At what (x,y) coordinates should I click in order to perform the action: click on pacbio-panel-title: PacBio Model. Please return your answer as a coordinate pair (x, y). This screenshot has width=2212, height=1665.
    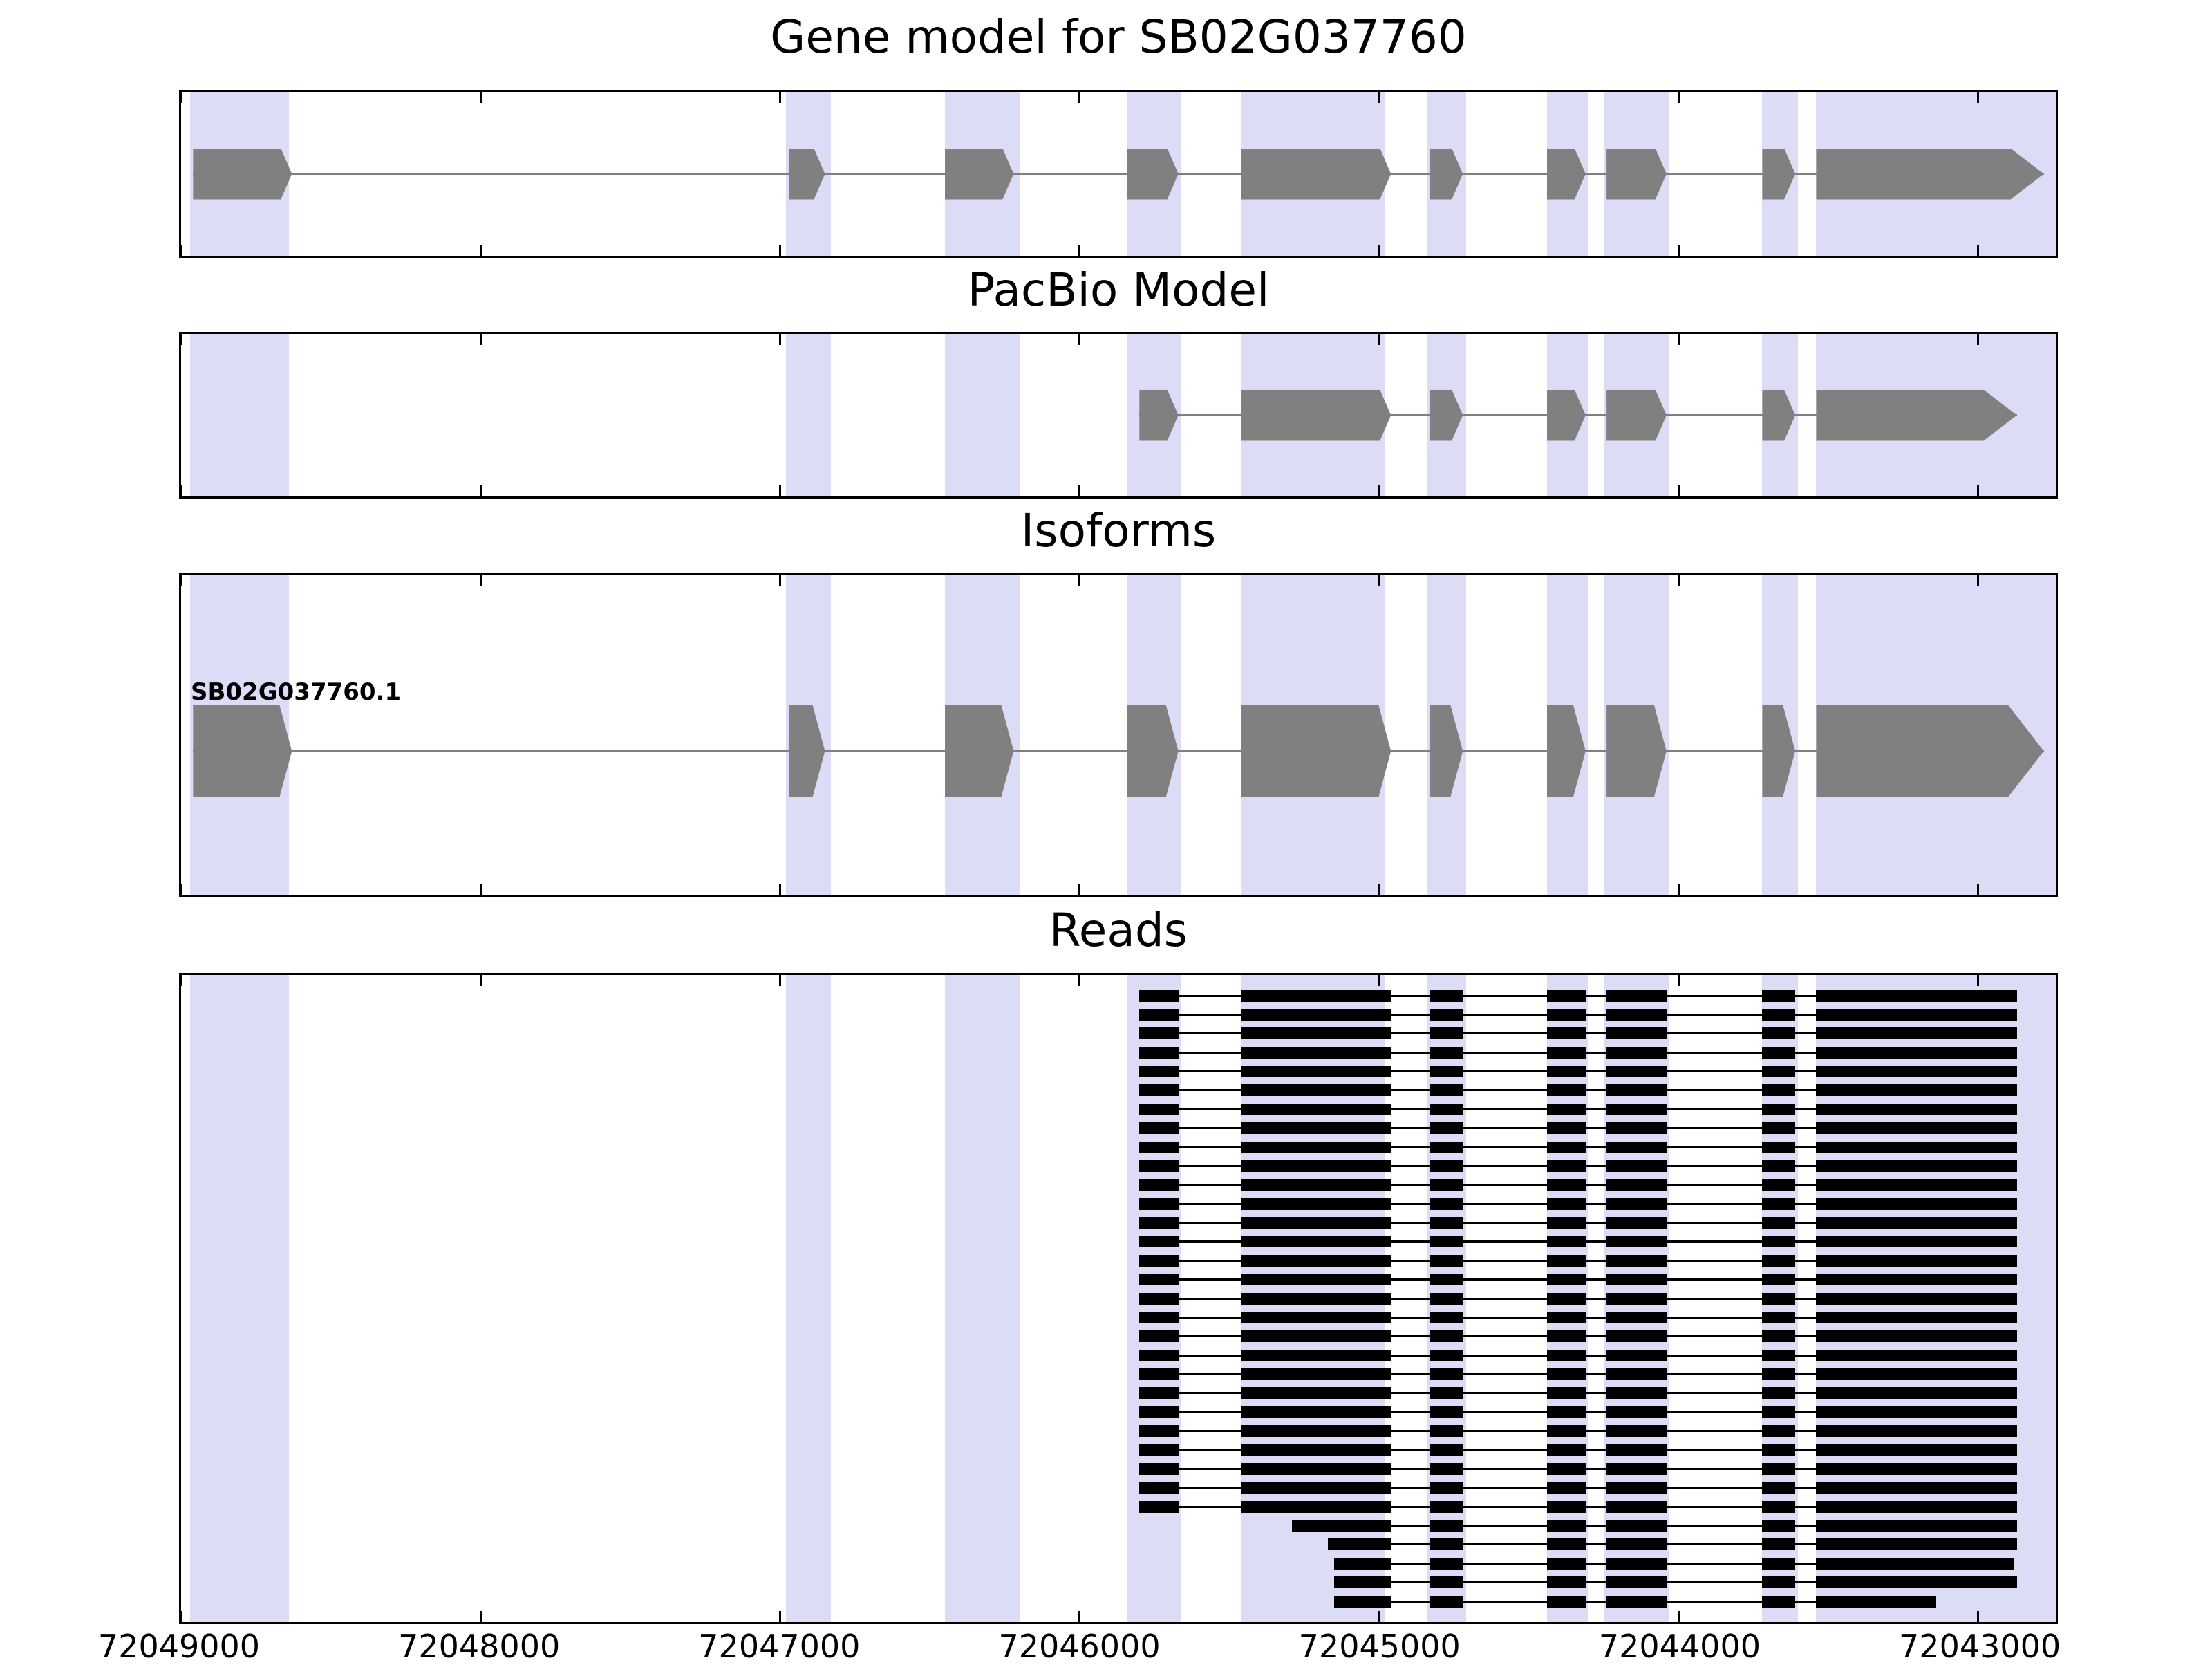
    Looking at the image, I should click on (1118, 290).